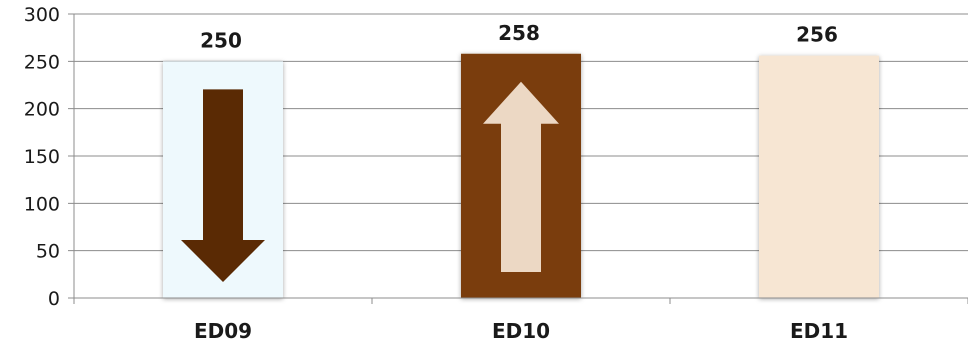 The image size is (968, 346). Describe the element at coordinates (42, 110) in the screenshot. I see `y-tick-label: 200` at that location.